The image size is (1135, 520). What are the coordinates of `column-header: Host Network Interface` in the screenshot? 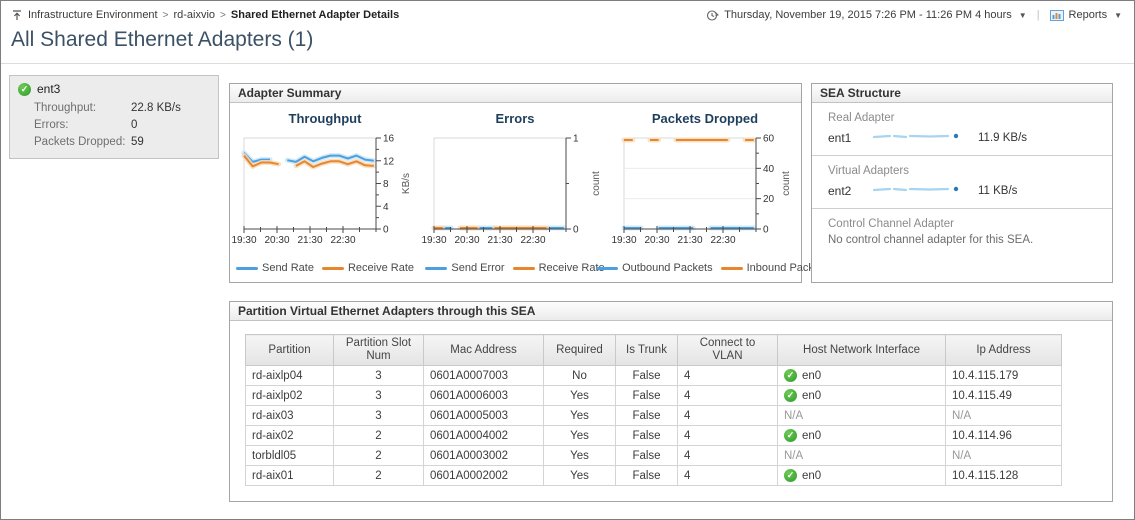 It's located at (861, 350).